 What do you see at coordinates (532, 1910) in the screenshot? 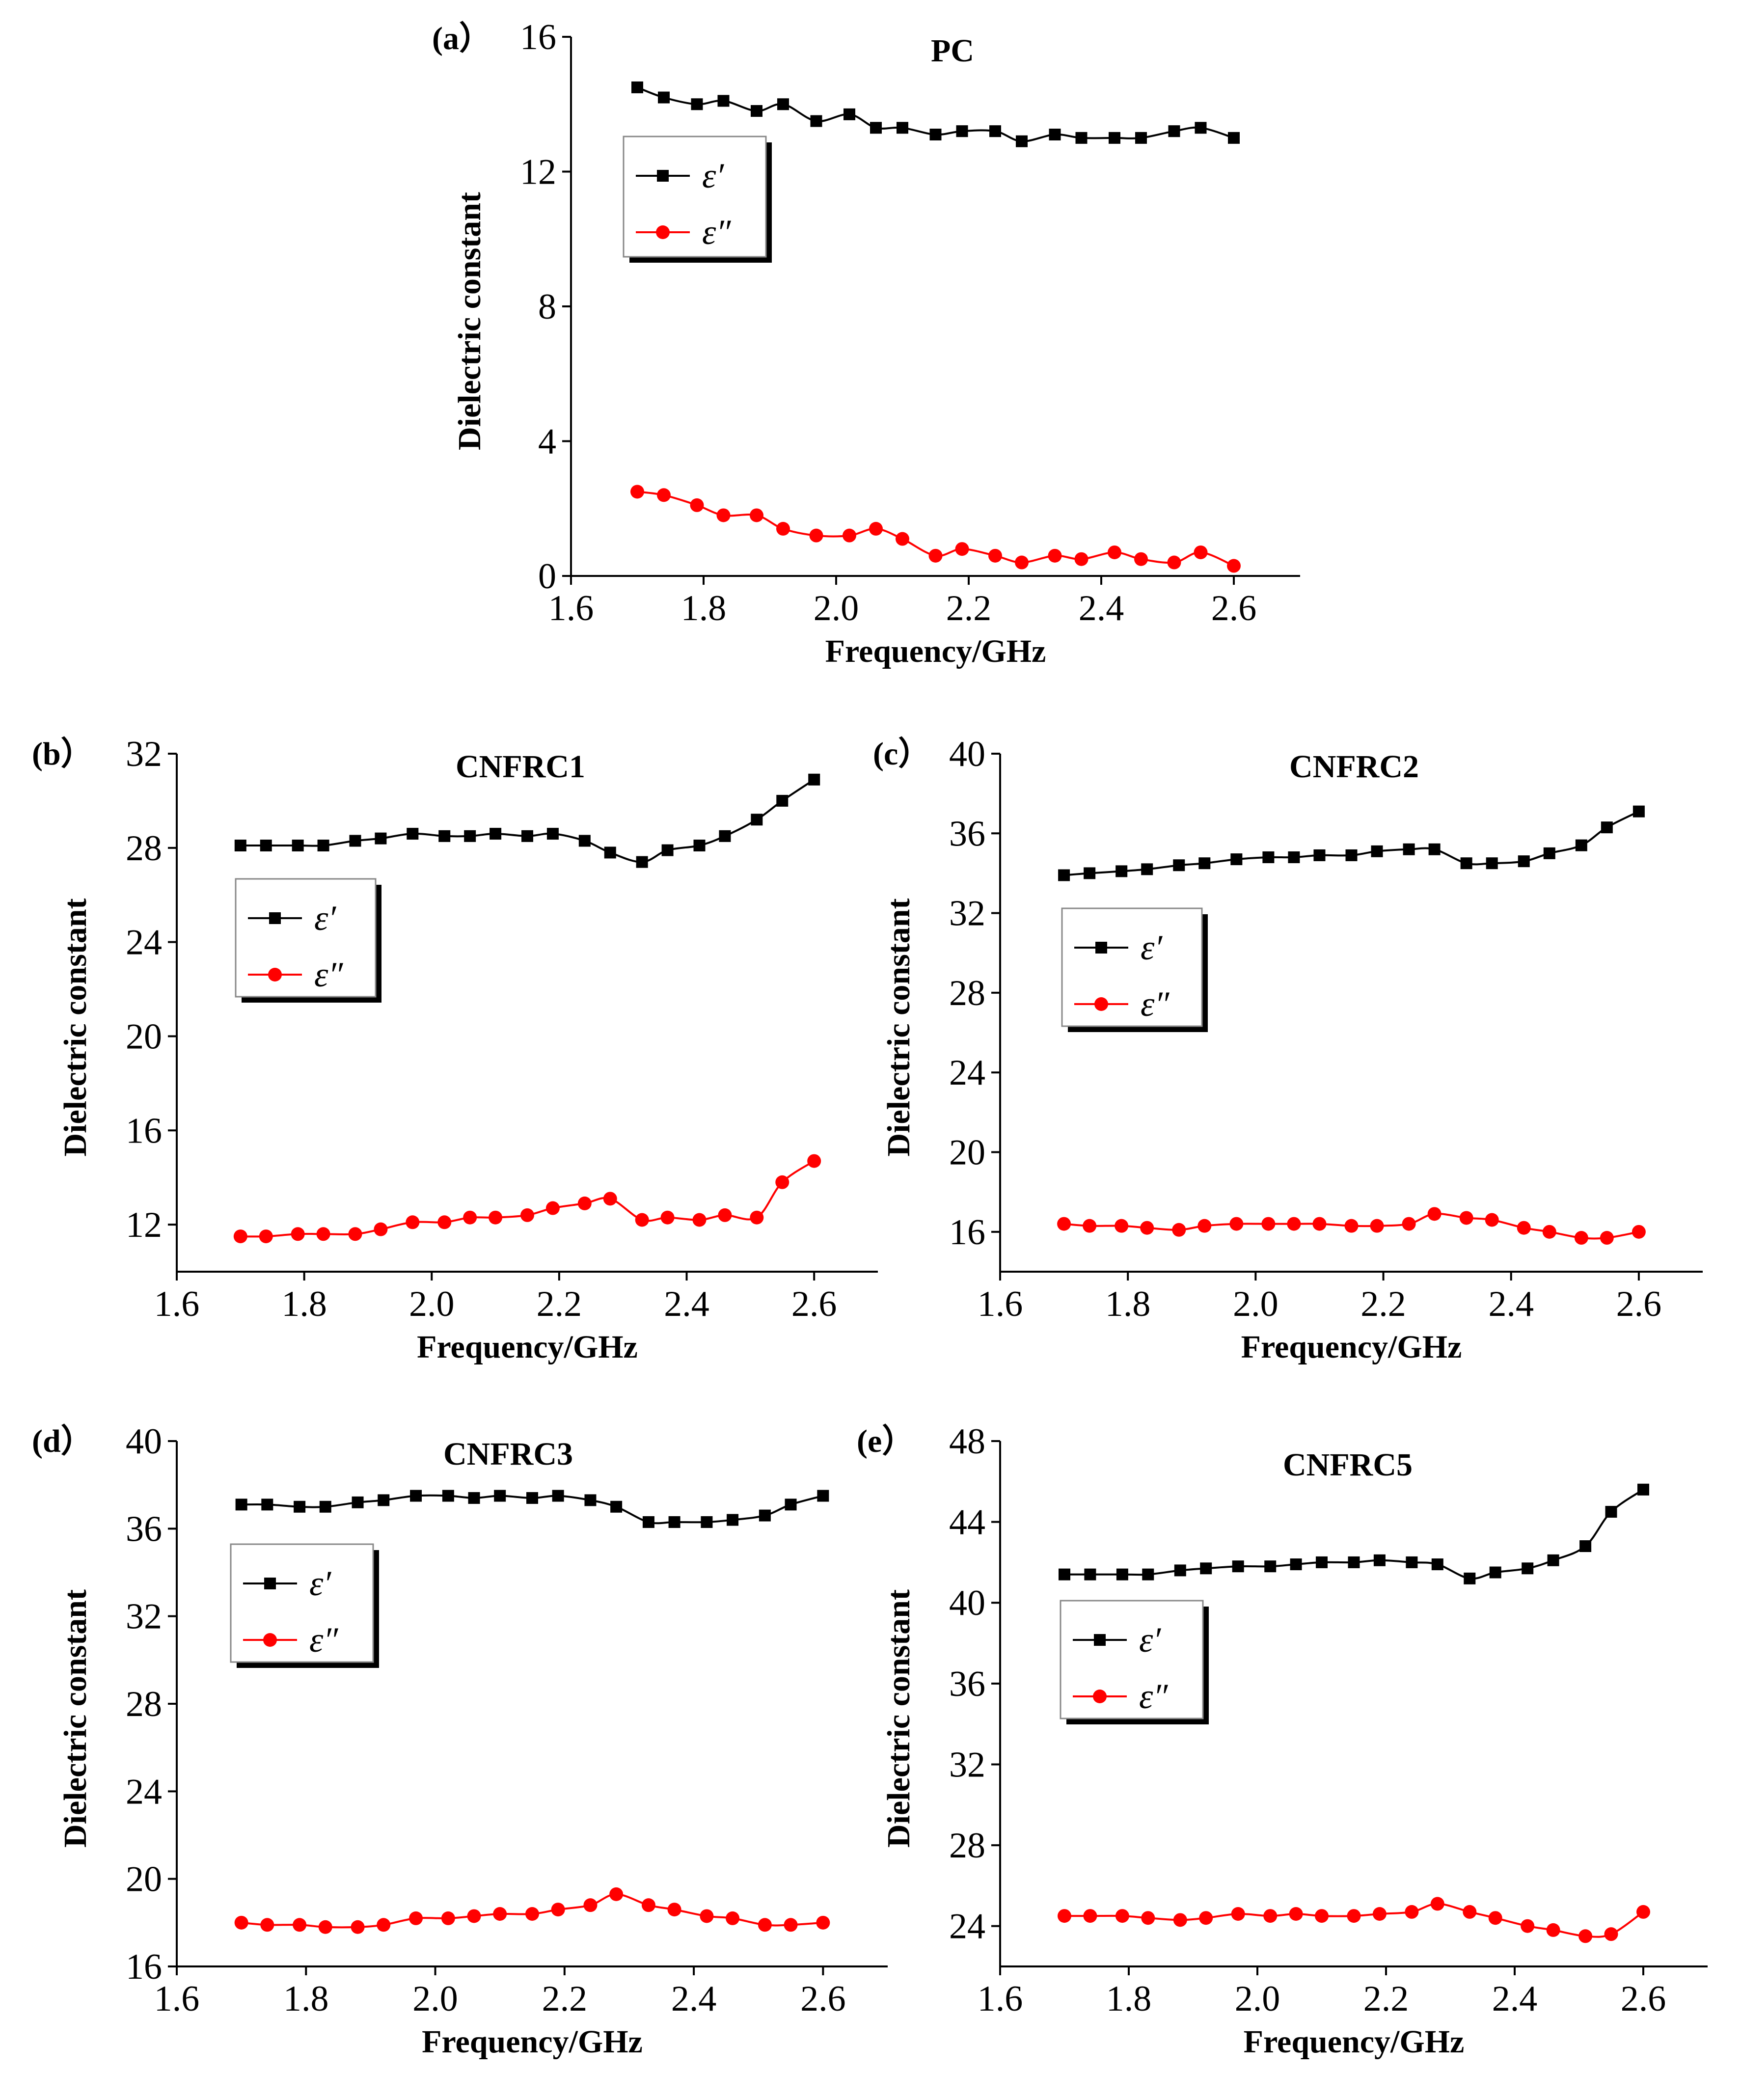
I see `series-imaginary-permittivity` at bounding box center [532, 1910].